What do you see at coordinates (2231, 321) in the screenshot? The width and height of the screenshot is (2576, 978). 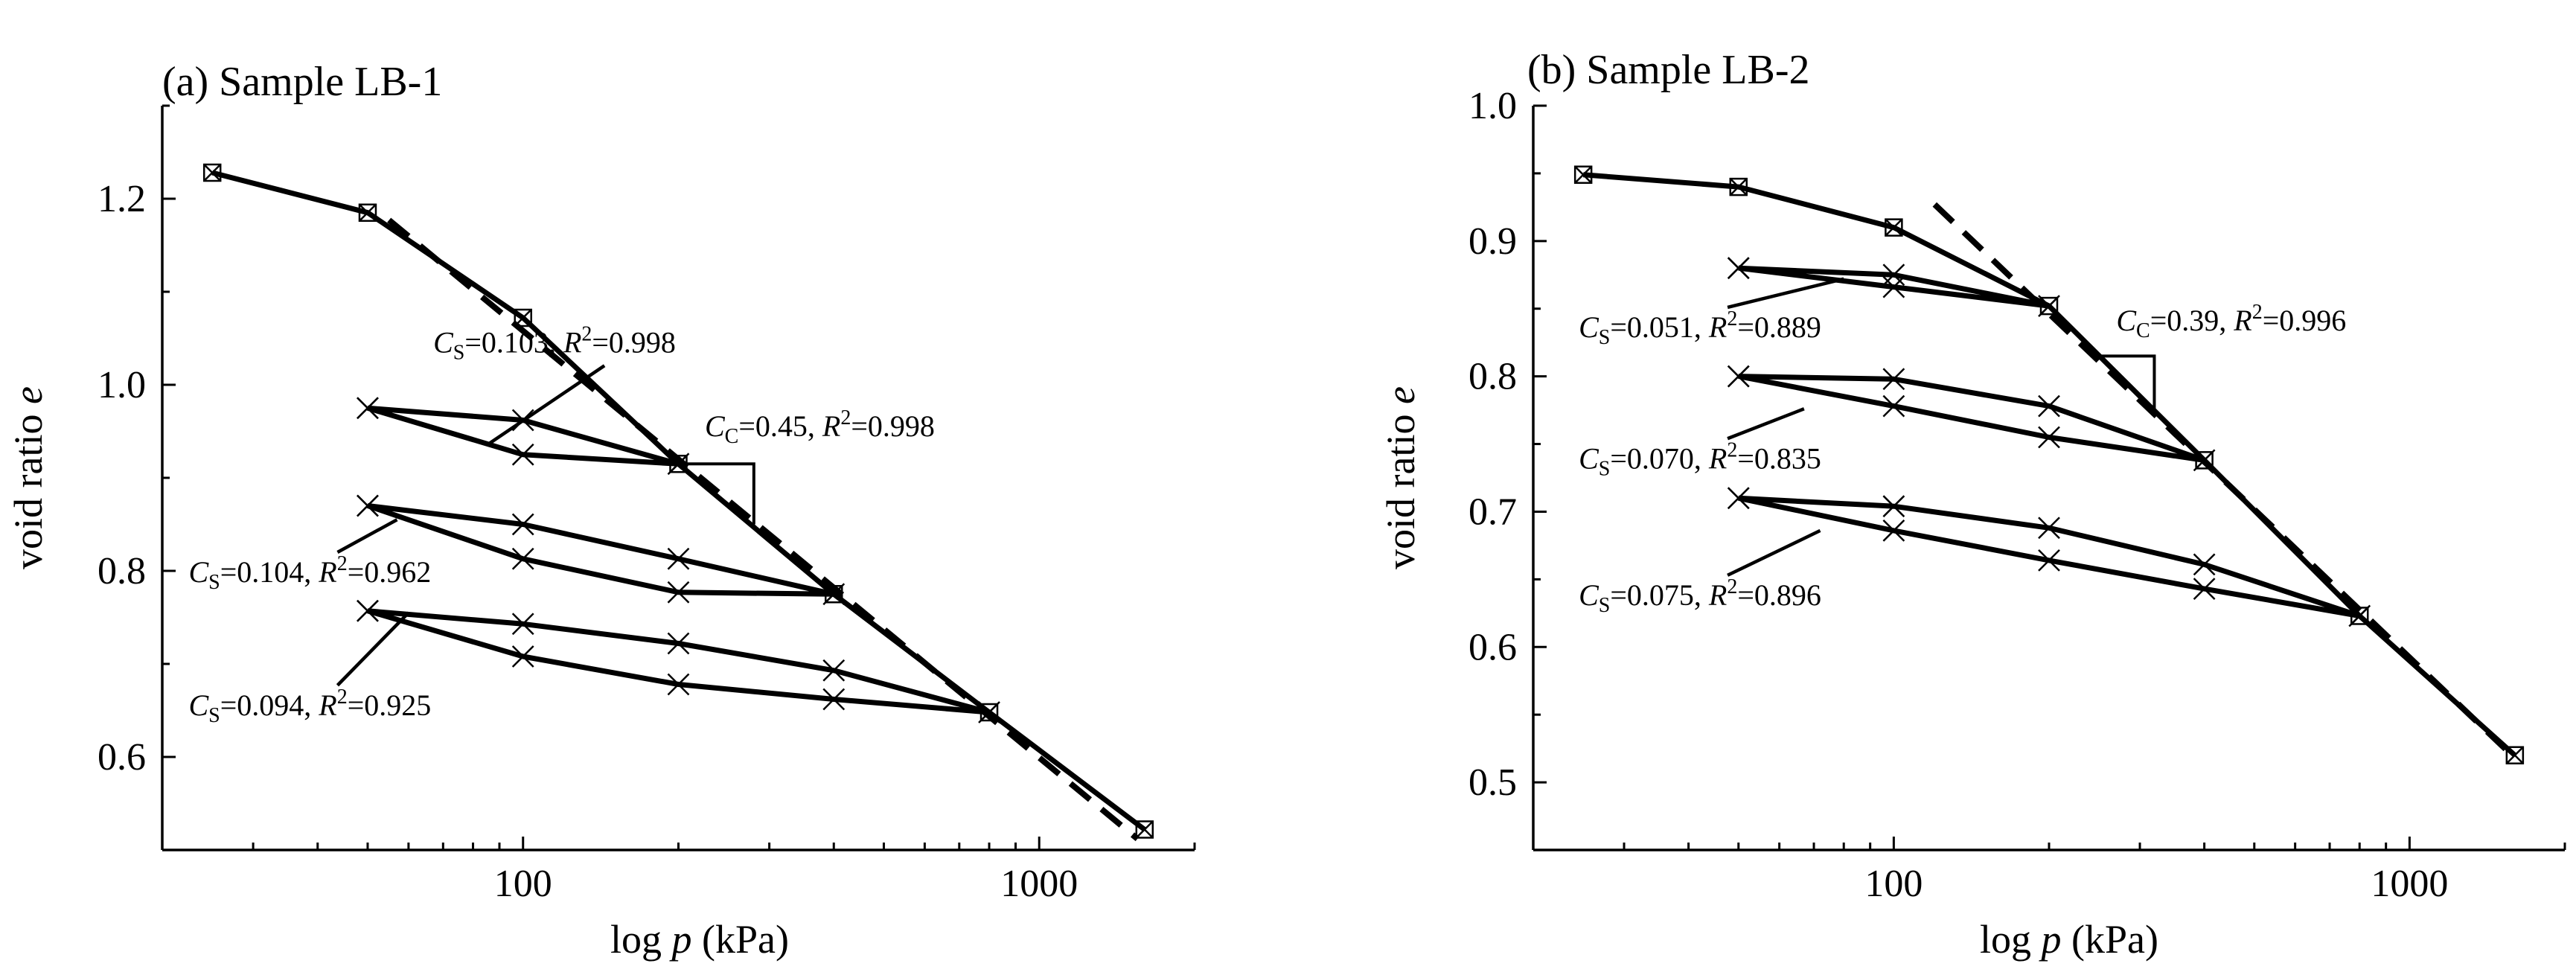 I see `cc-annotation: CC=0.39, R2=0.996` at bounding box center [2231, 321].